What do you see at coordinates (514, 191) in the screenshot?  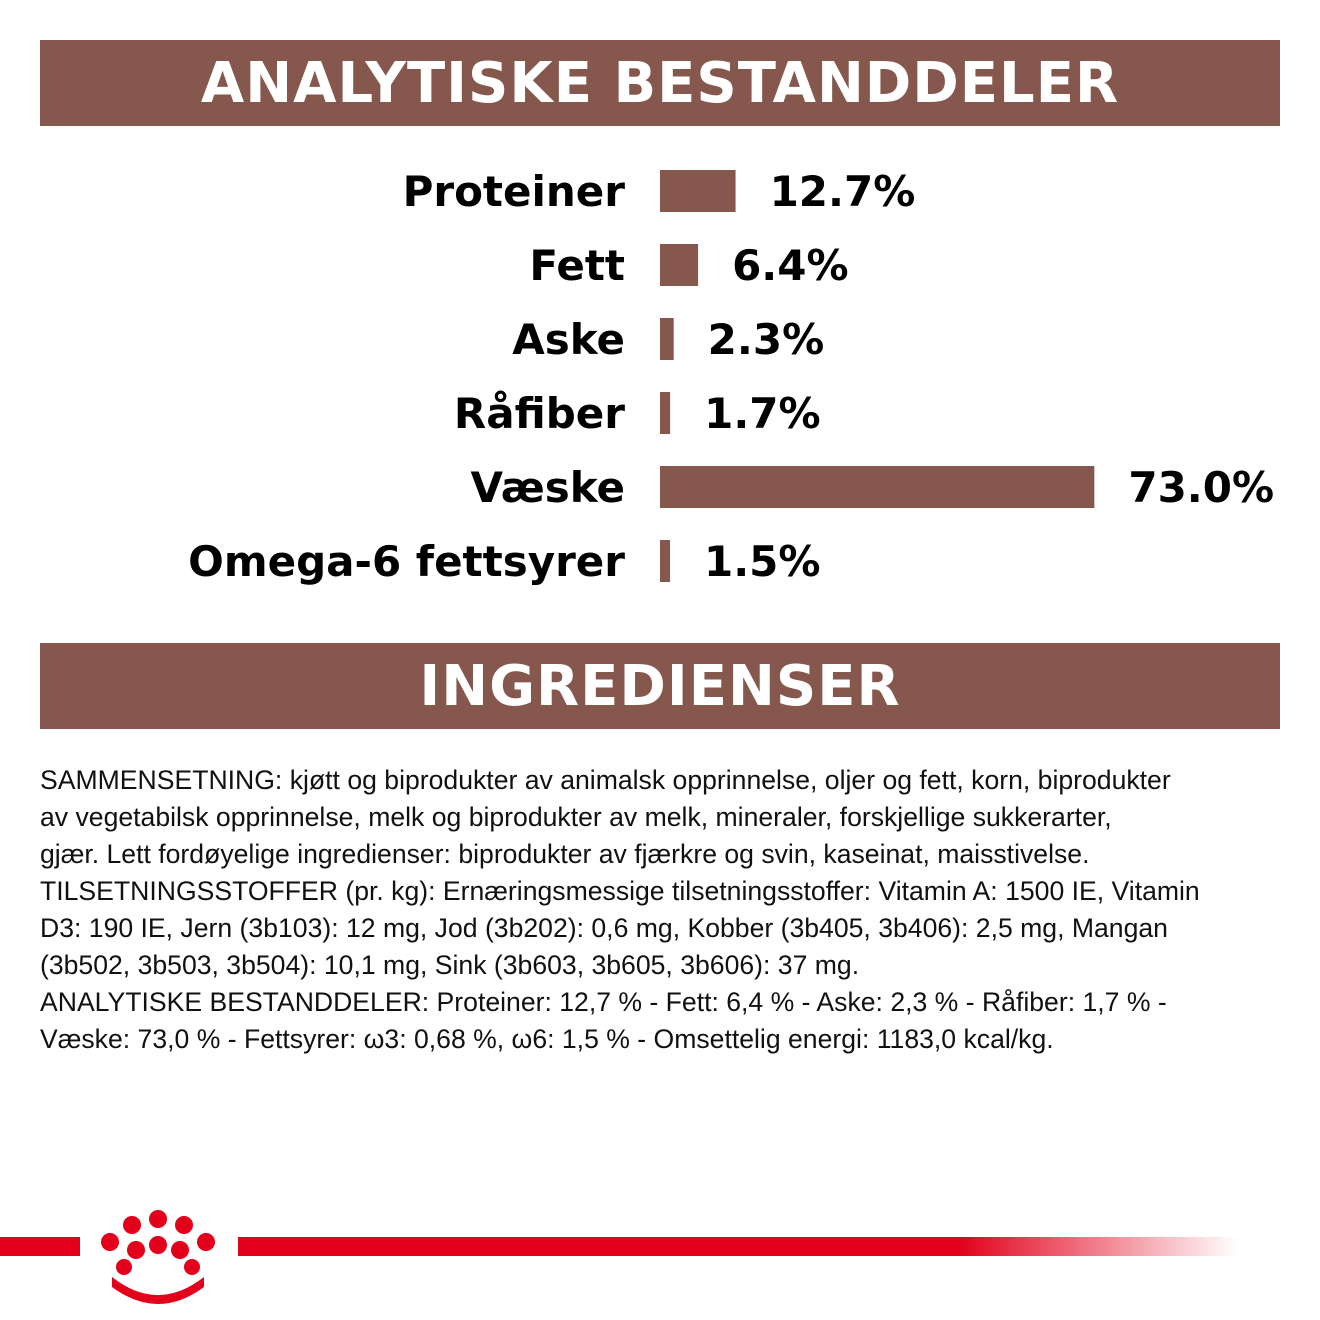 I see `category-label: Proteiner` at bounding box center [514, 191].